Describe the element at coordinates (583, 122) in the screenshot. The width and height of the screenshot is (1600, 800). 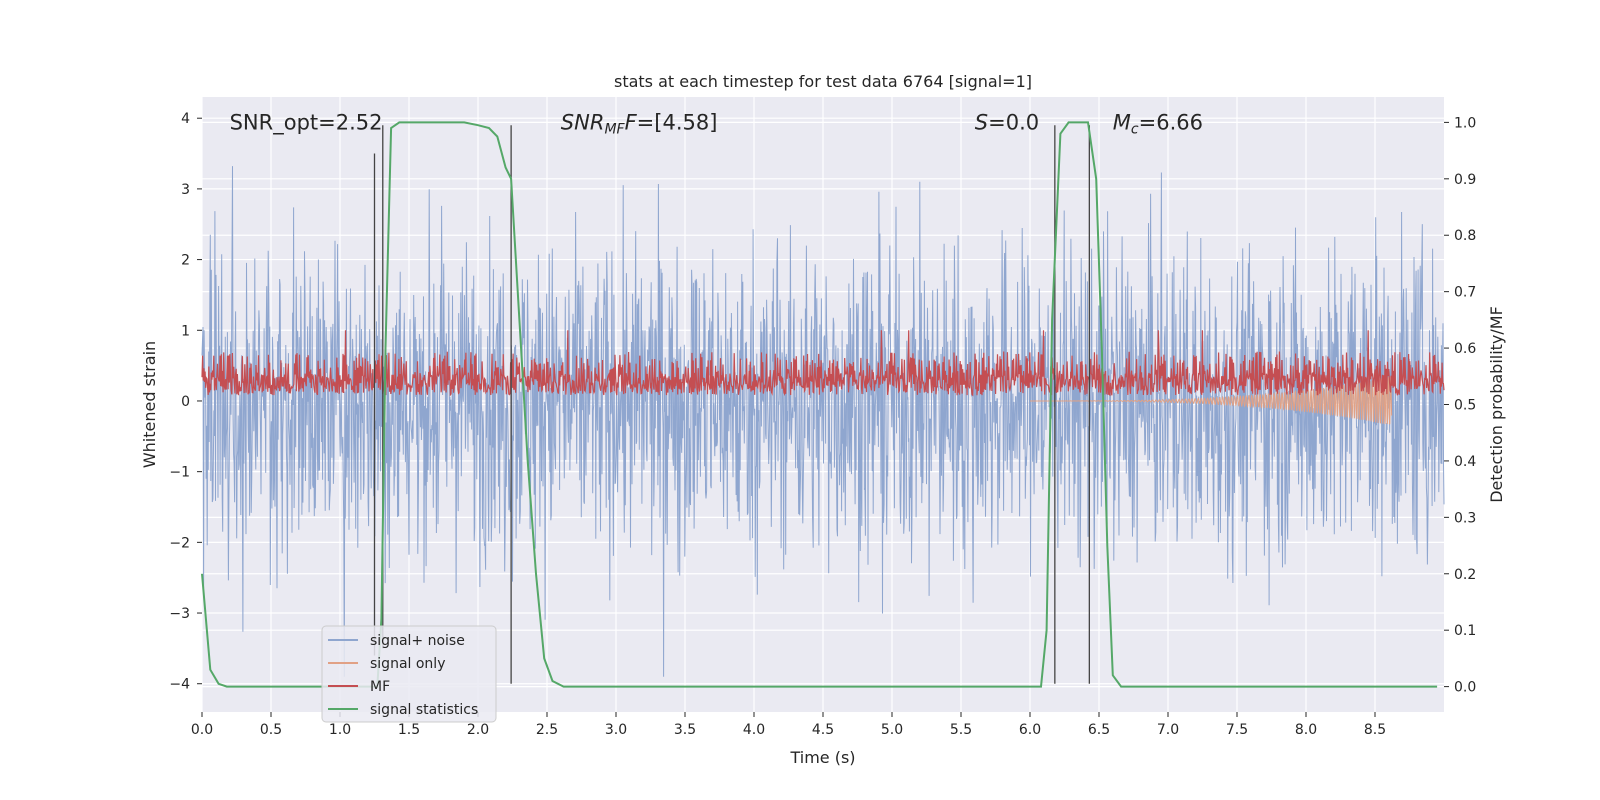
I see `annotation-part: SNR` at that location.